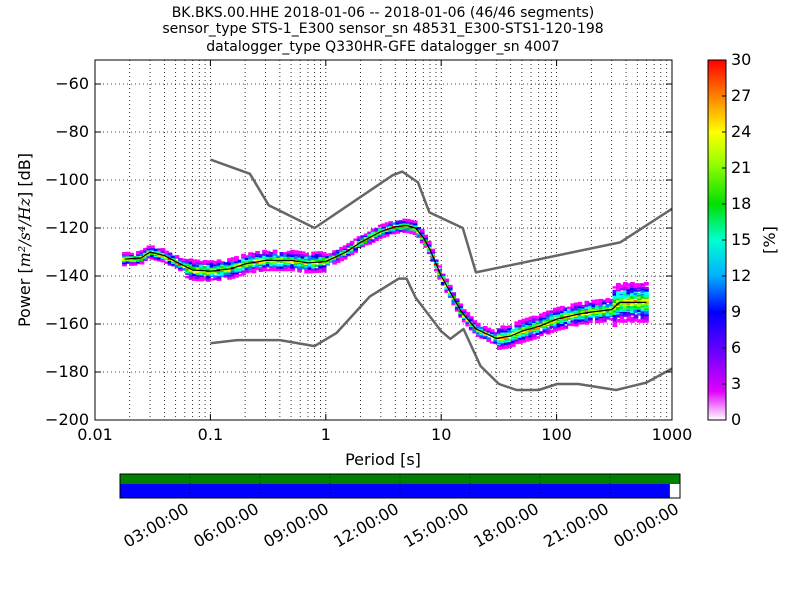 This screenshot has height=604, width=800. What do you see at coordinates (441, 334) in the screenshot?
I see `nlnm-curve` at bounding box center [441, 334].